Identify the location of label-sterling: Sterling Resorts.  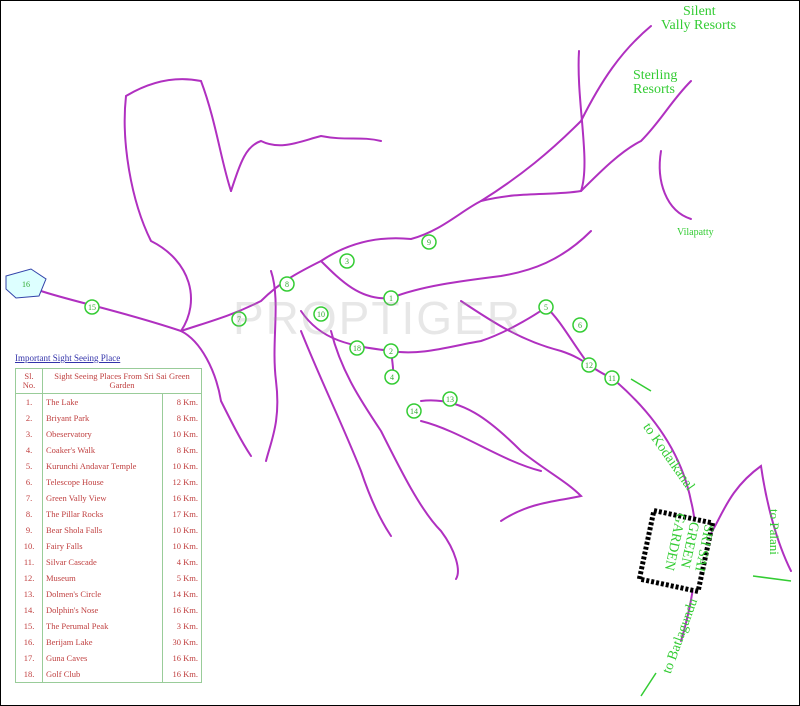
(655, 83).